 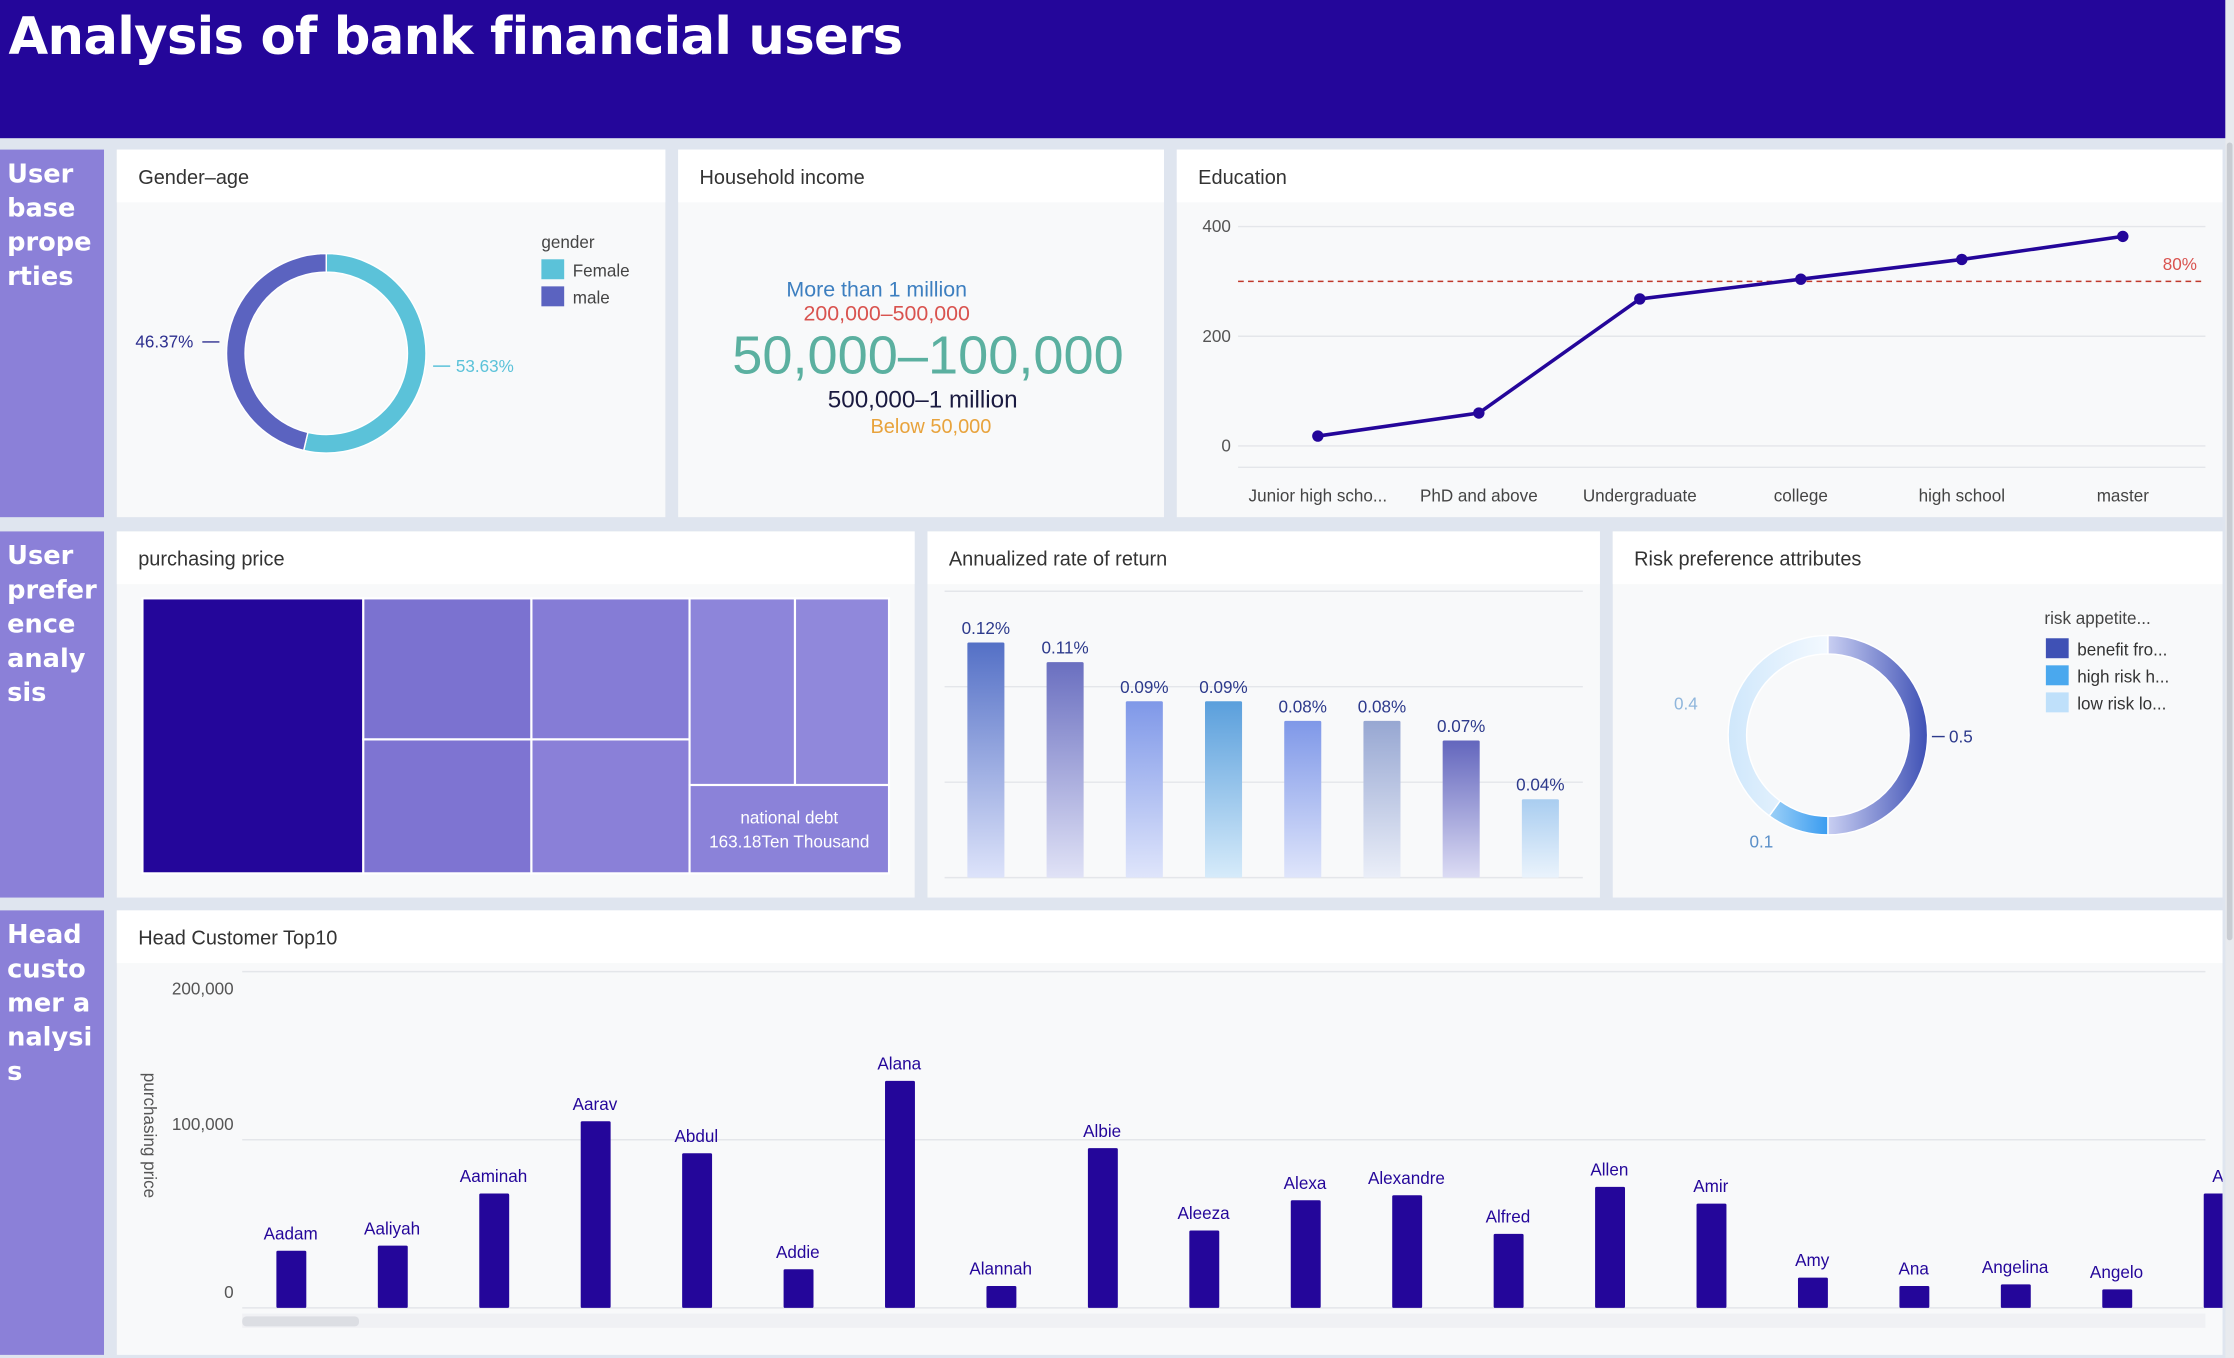 What do you see at coordinates (1479, 495) in the screenshot?
I see `x-tick-label: PhD and above` at bounding box center [1479, 495].